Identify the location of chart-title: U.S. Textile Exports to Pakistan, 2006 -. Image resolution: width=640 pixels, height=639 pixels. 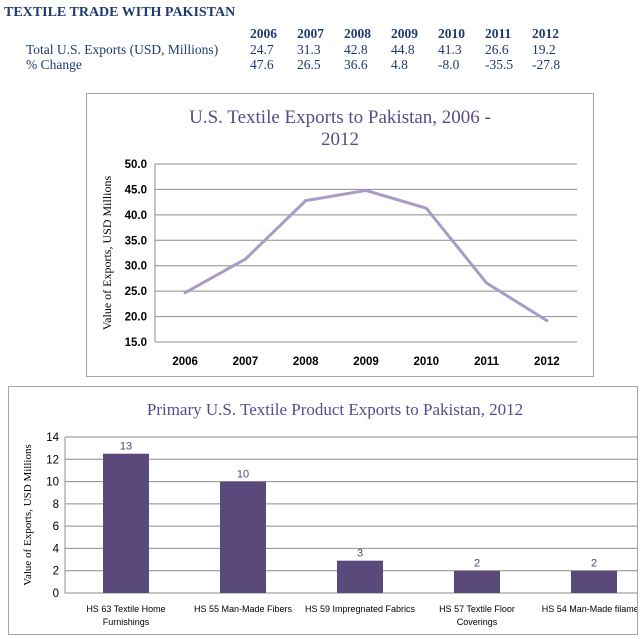
(340, 117).